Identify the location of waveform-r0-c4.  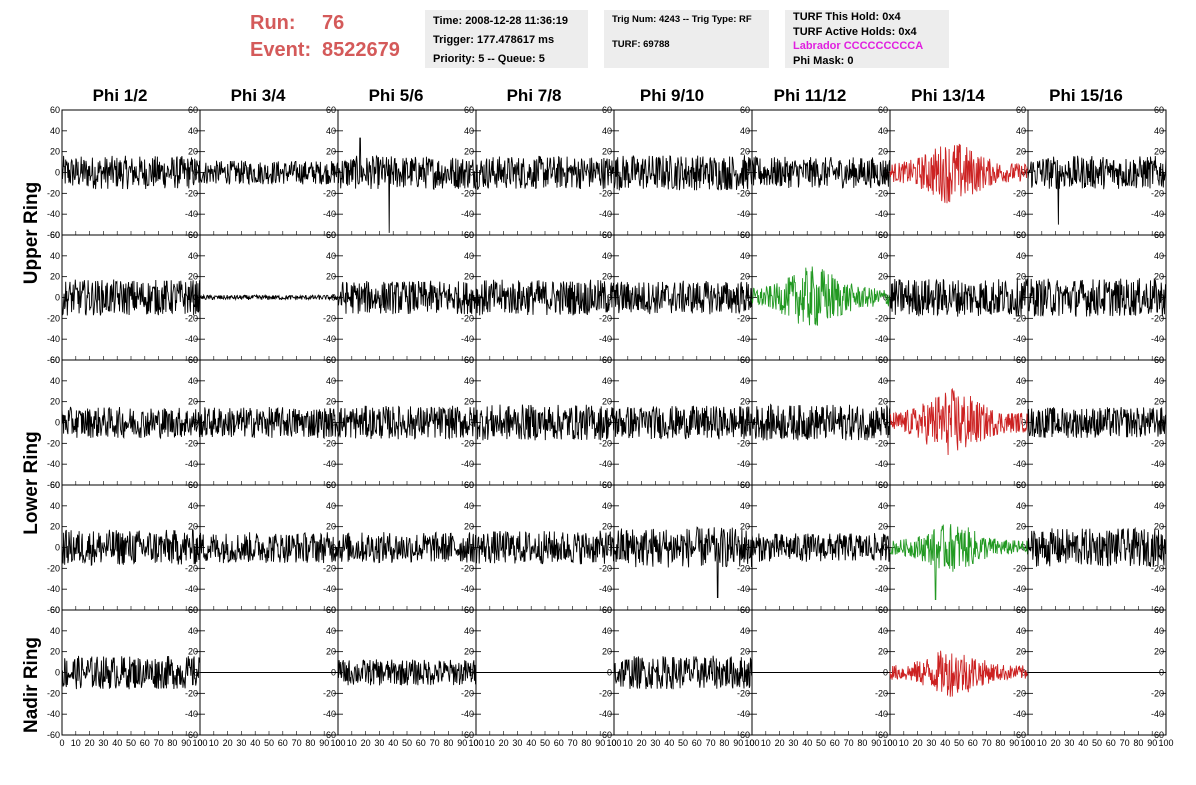
(683, 173).